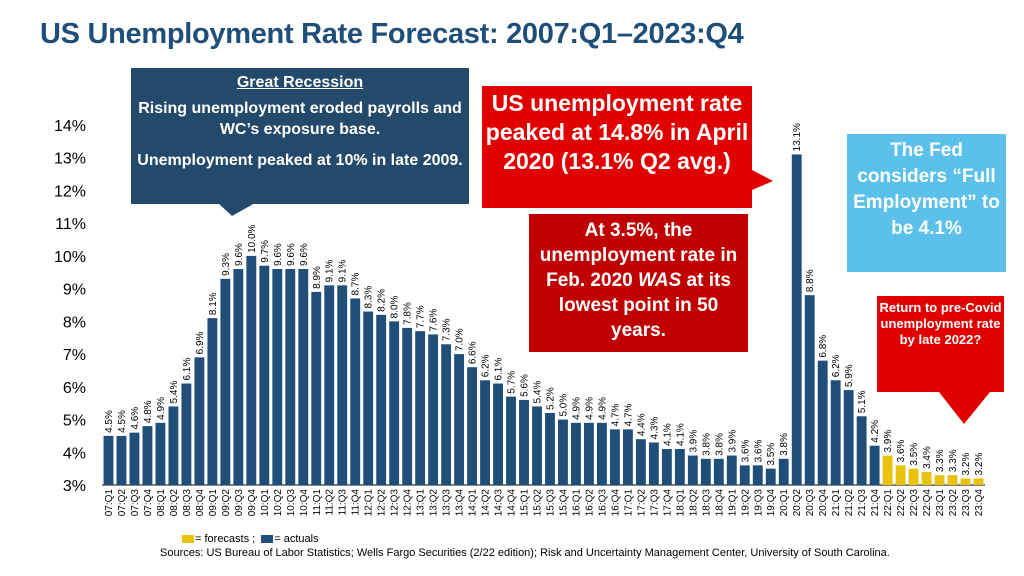  I want to click on y-tick-label: 11%, so click(70, 224).